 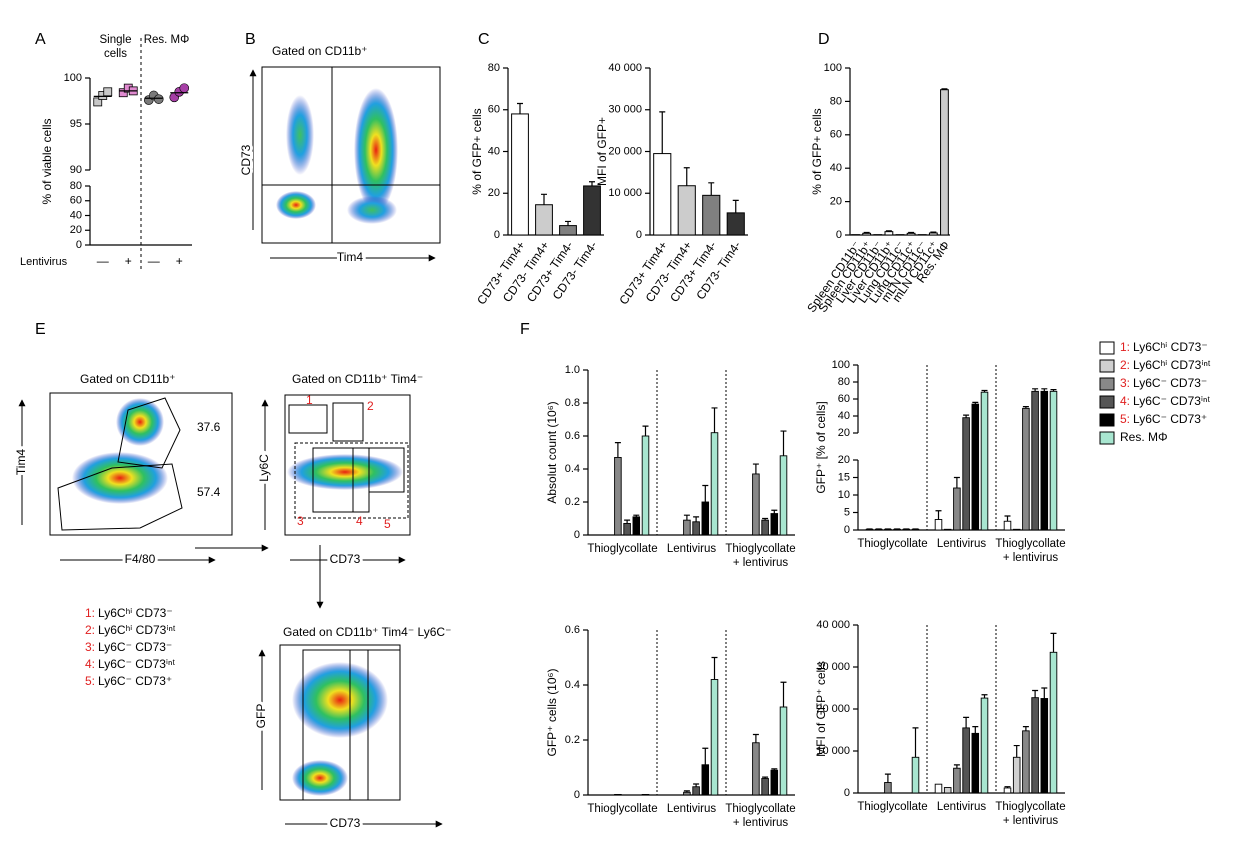 I want to click on y-axis-label: % of GFP+ cells, so click(x=477, y=151).